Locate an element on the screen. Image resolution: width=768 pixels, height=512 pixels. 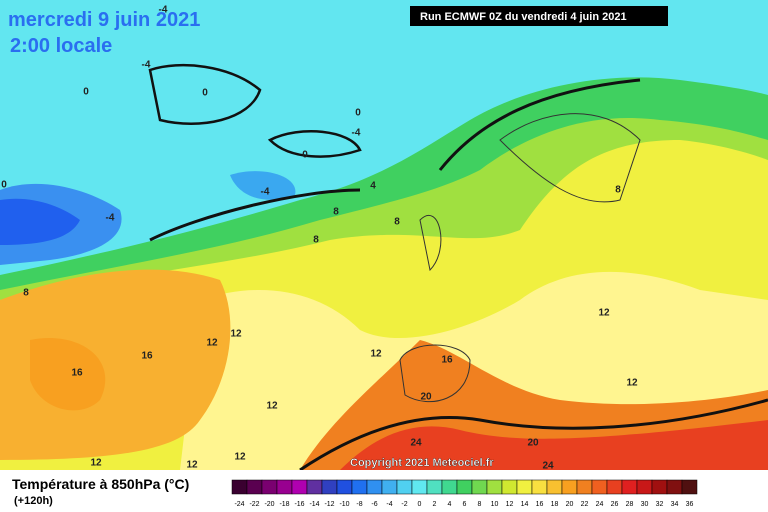
scale-label: 28 is located at coordinates (630, 504).